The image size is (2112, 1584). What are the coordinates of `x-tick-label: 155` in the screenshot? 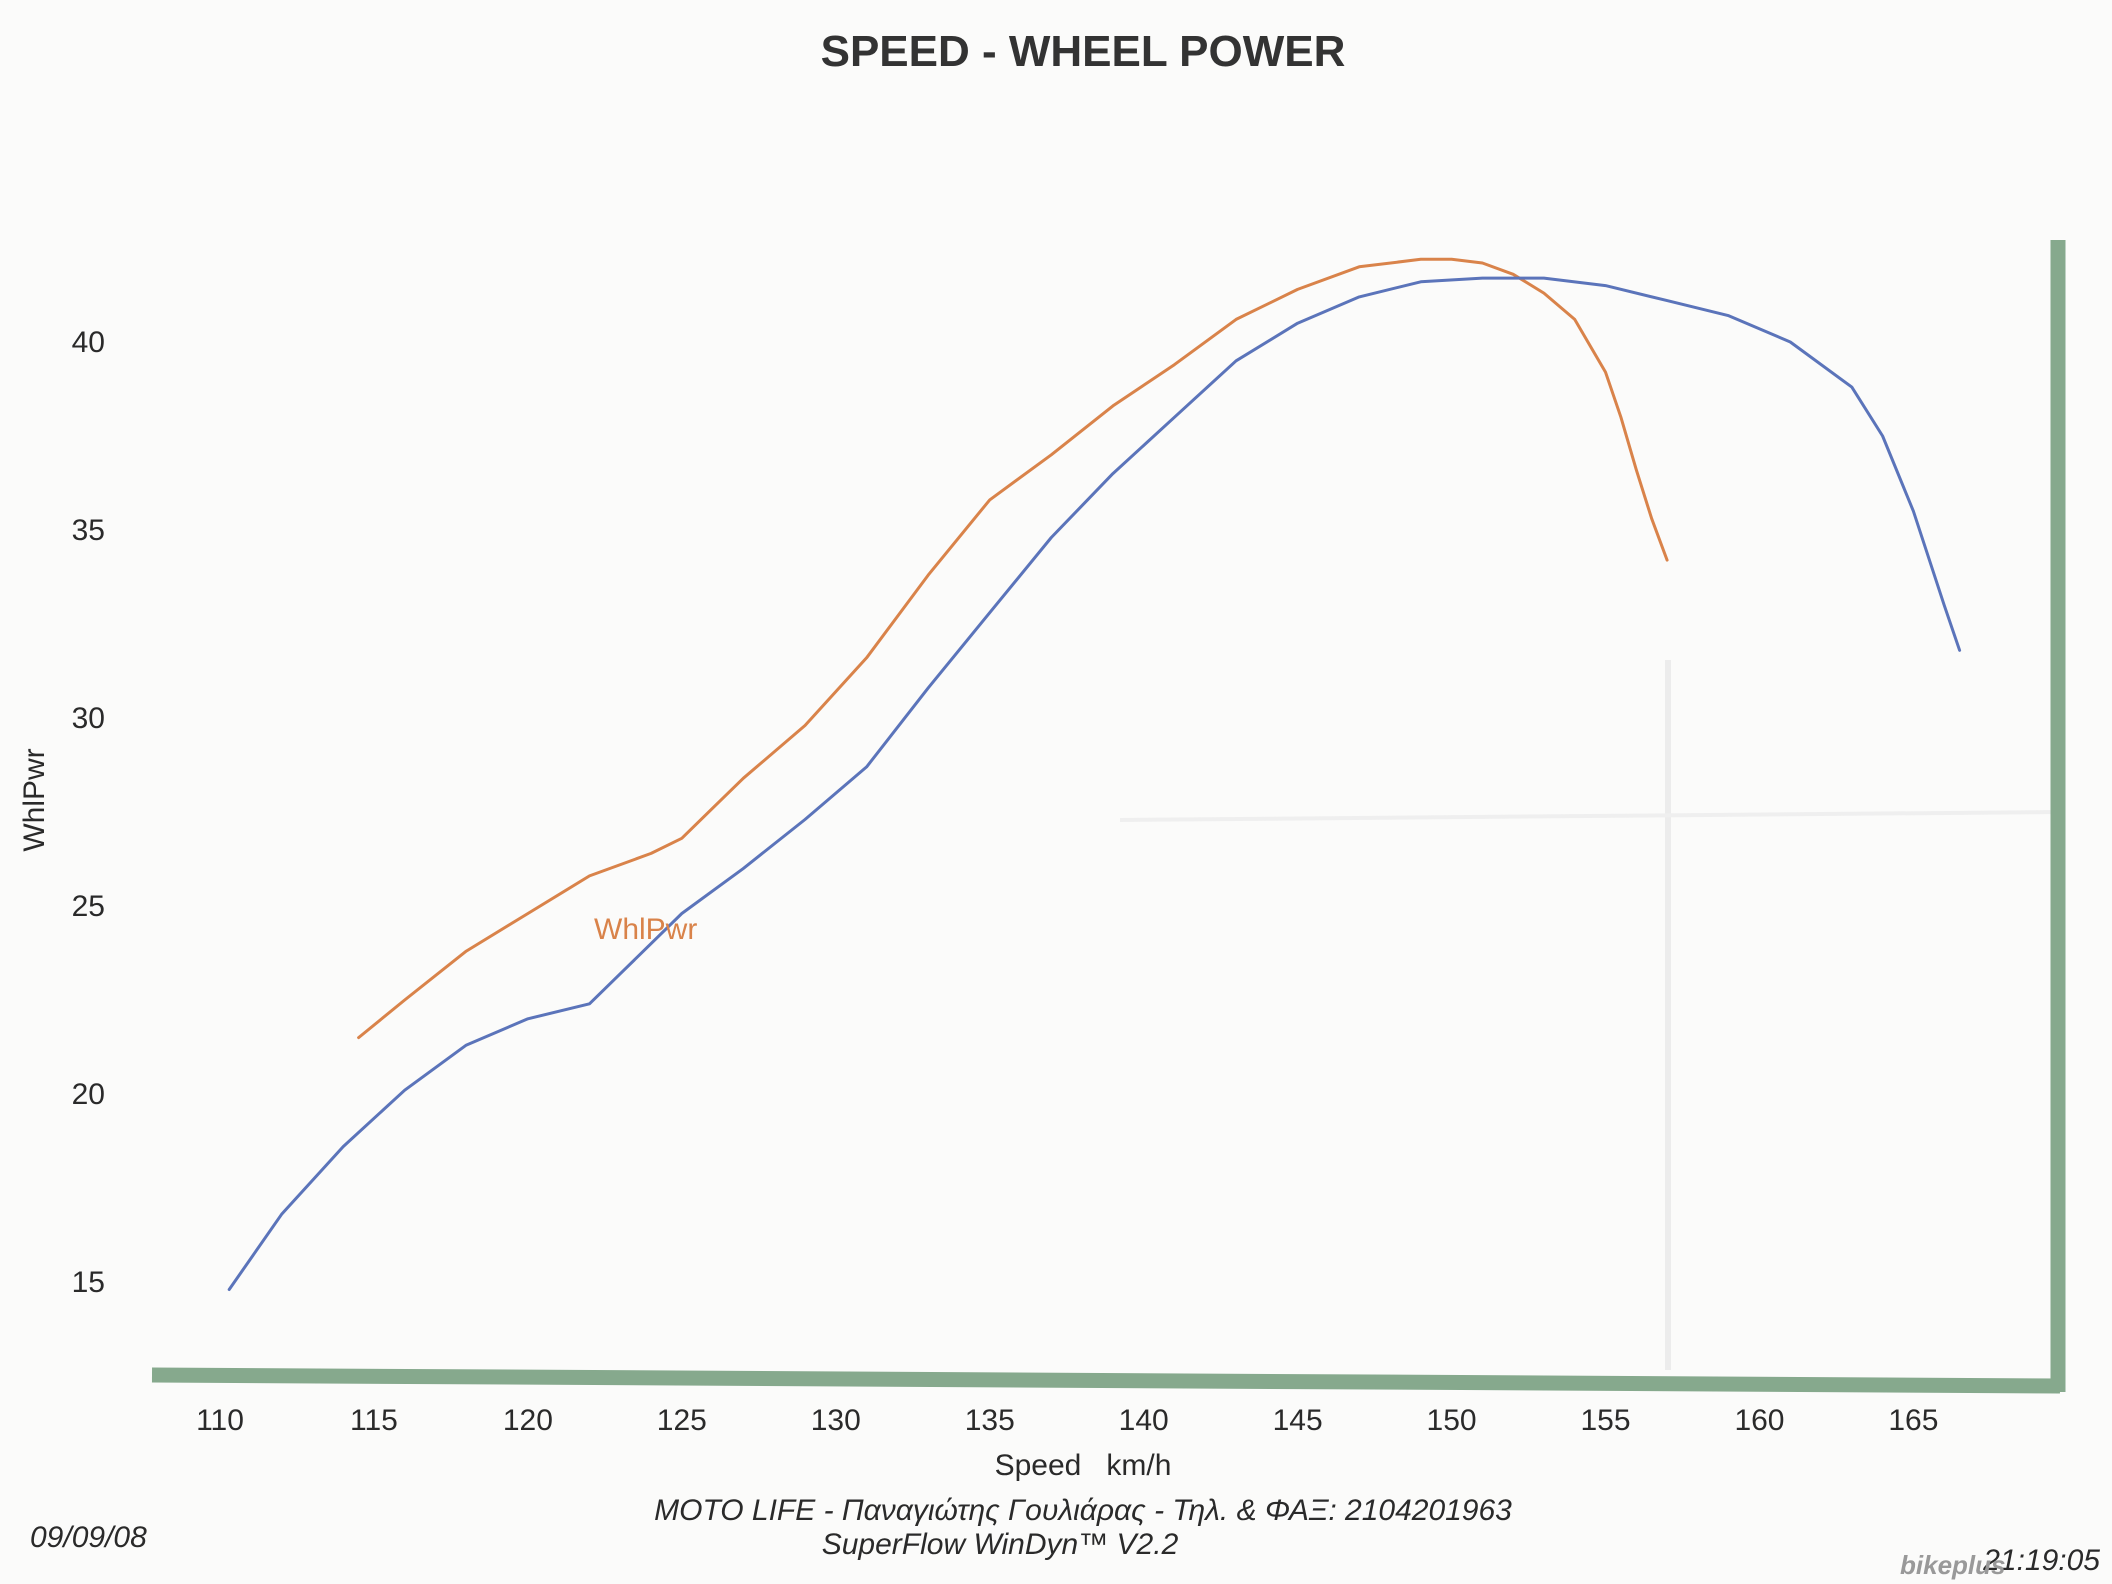 It's located at (1605, 1420).